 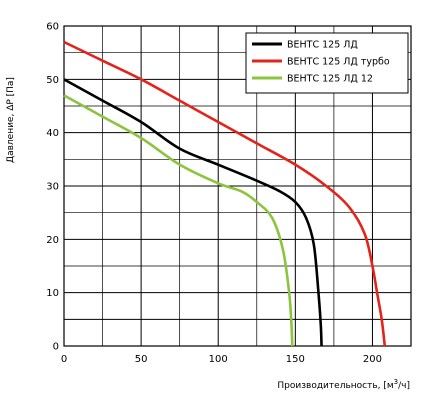 What do you see at coordinates (338, 62) in the screenshot?
I see `legend-label-2: ВЕНТС 125 ЛД турбо` at bounding box center [338, 62].